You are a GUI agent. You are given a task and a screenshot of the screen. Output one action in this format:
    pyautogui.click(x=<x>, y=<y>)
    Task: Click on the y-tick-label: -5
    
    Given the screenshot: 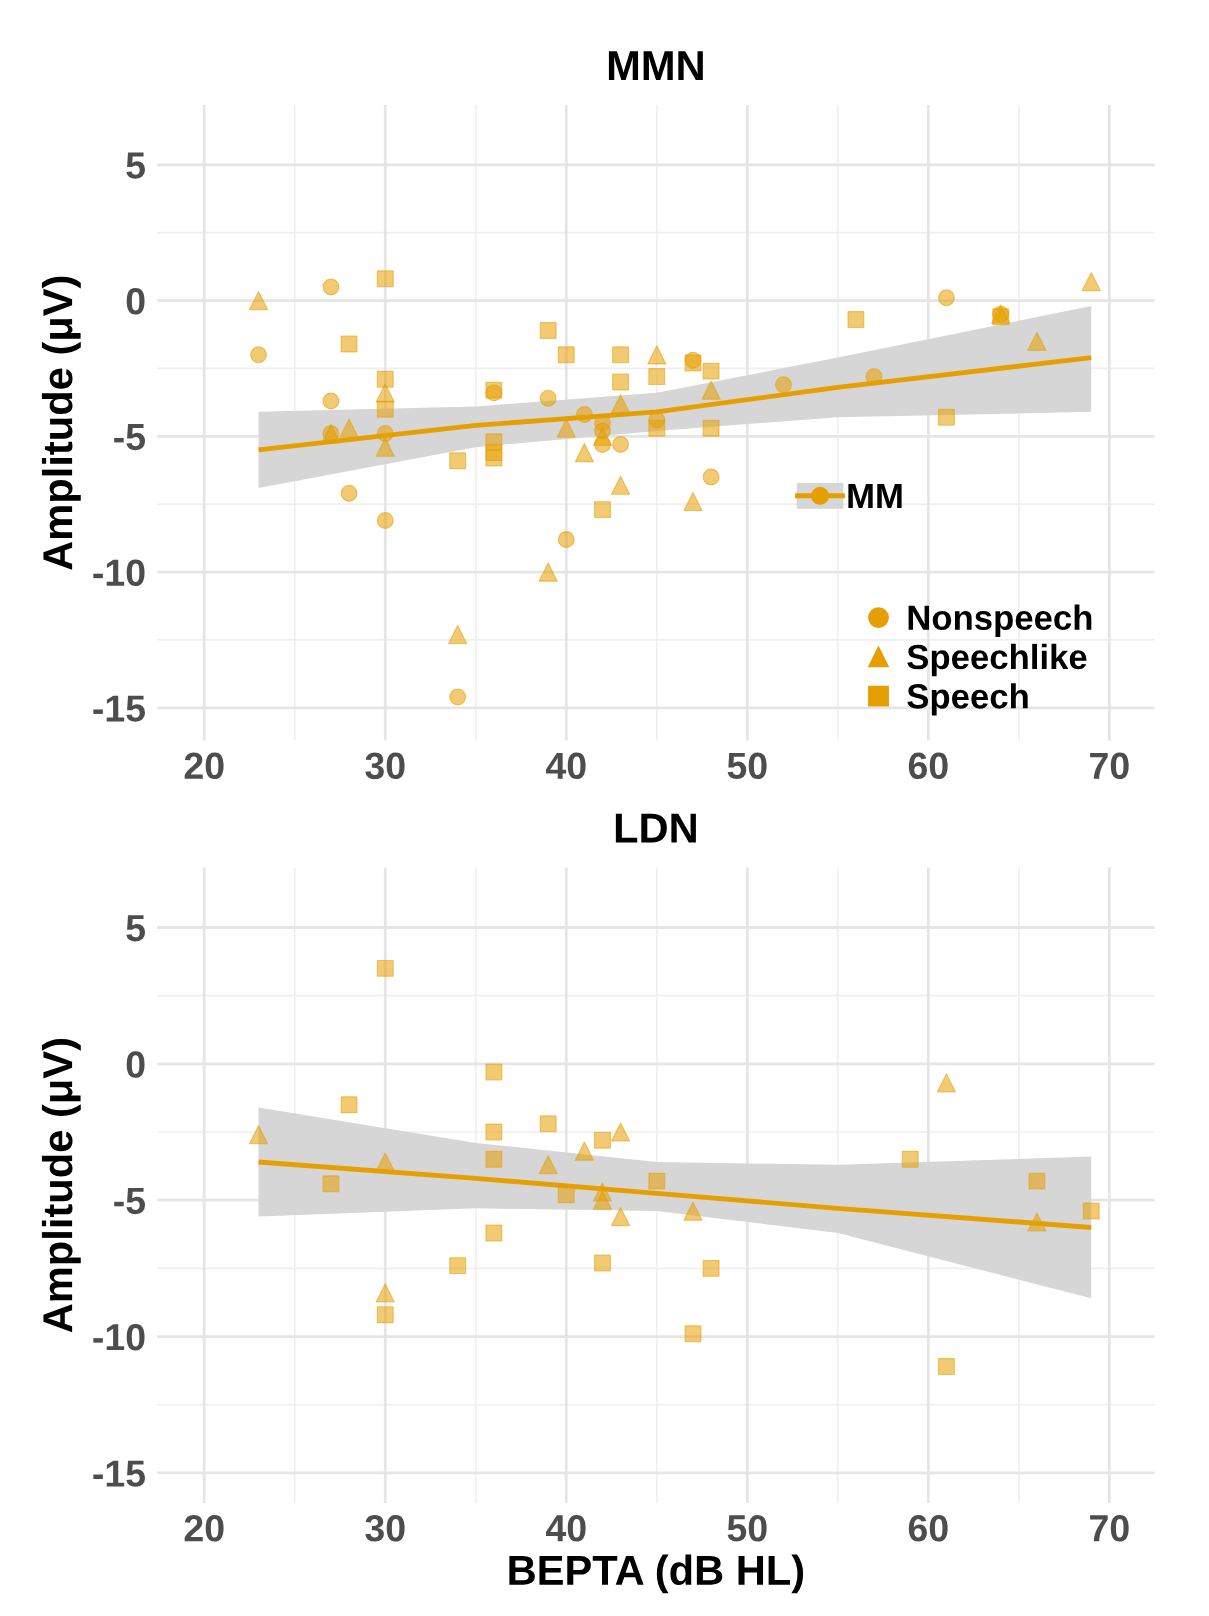 What is the action you would take?
    pyautogui.click(x=130, y=437)
    